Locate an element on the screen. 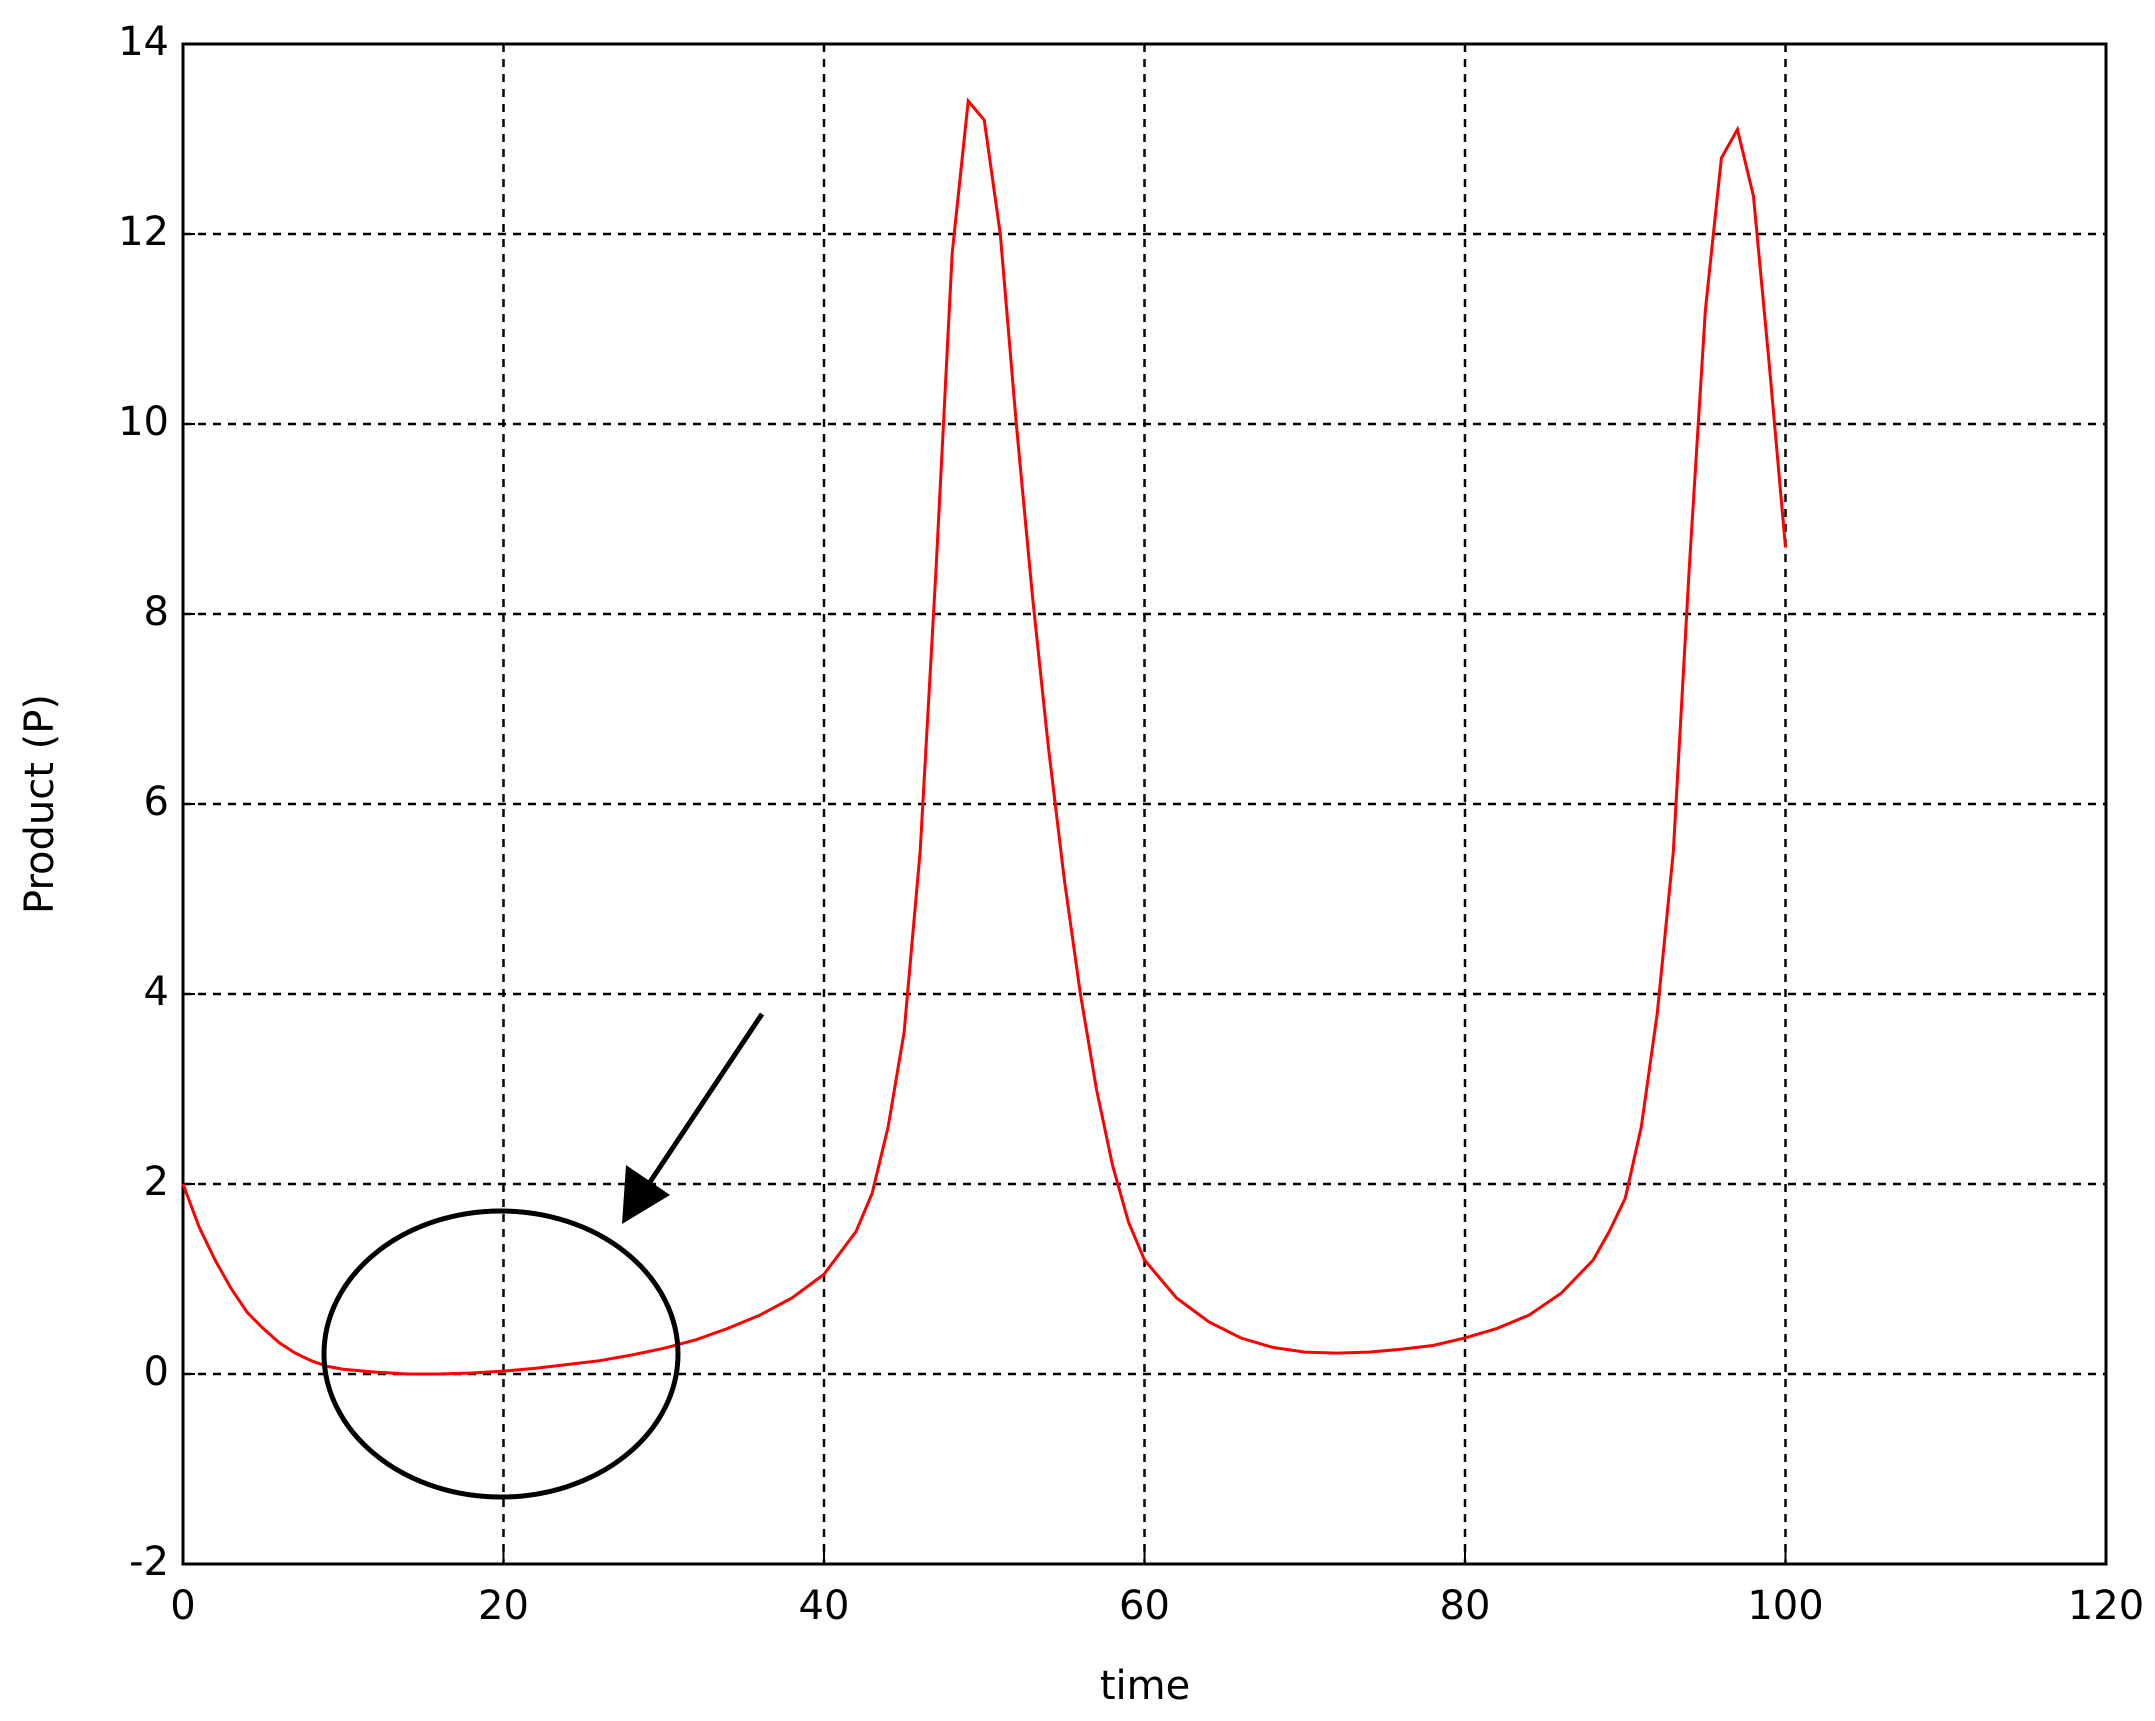 The height and width of the screenshot is (1721, 2155). x-tick-label: 0 is located at coordinates (182, 1606).